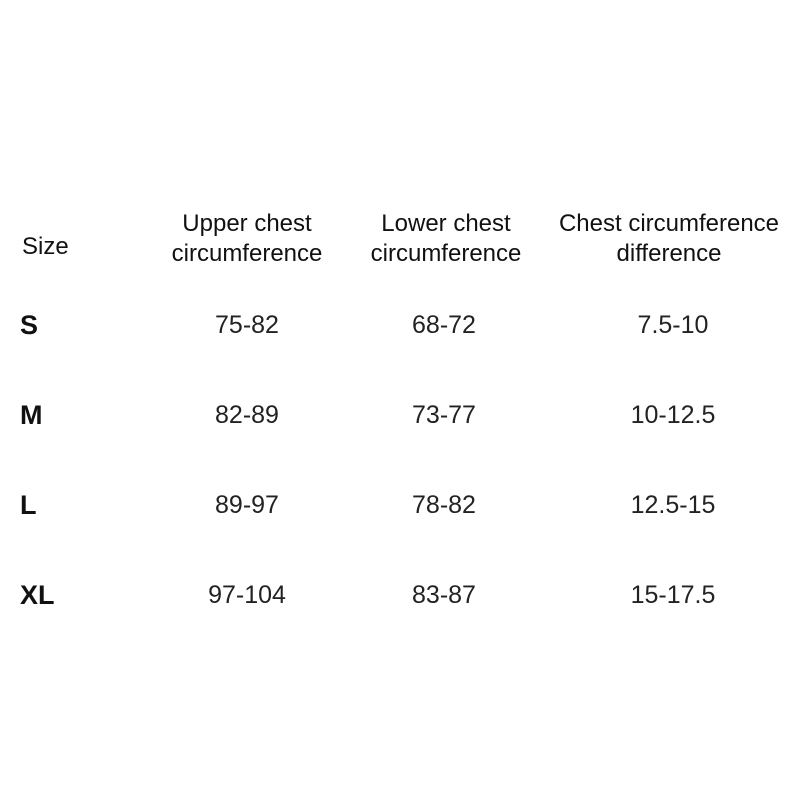 Image resolution: width=800 pixels, height=800 pixels. I want to click on table-cell: 10-12.5, so click(673, 415).